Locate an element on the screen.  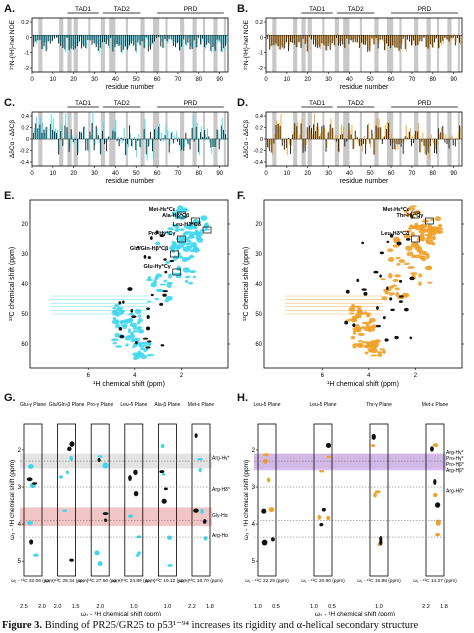
y-axis-label: ¹⁵N-{¹H}-het NOE is located at coordinates (246, 44).